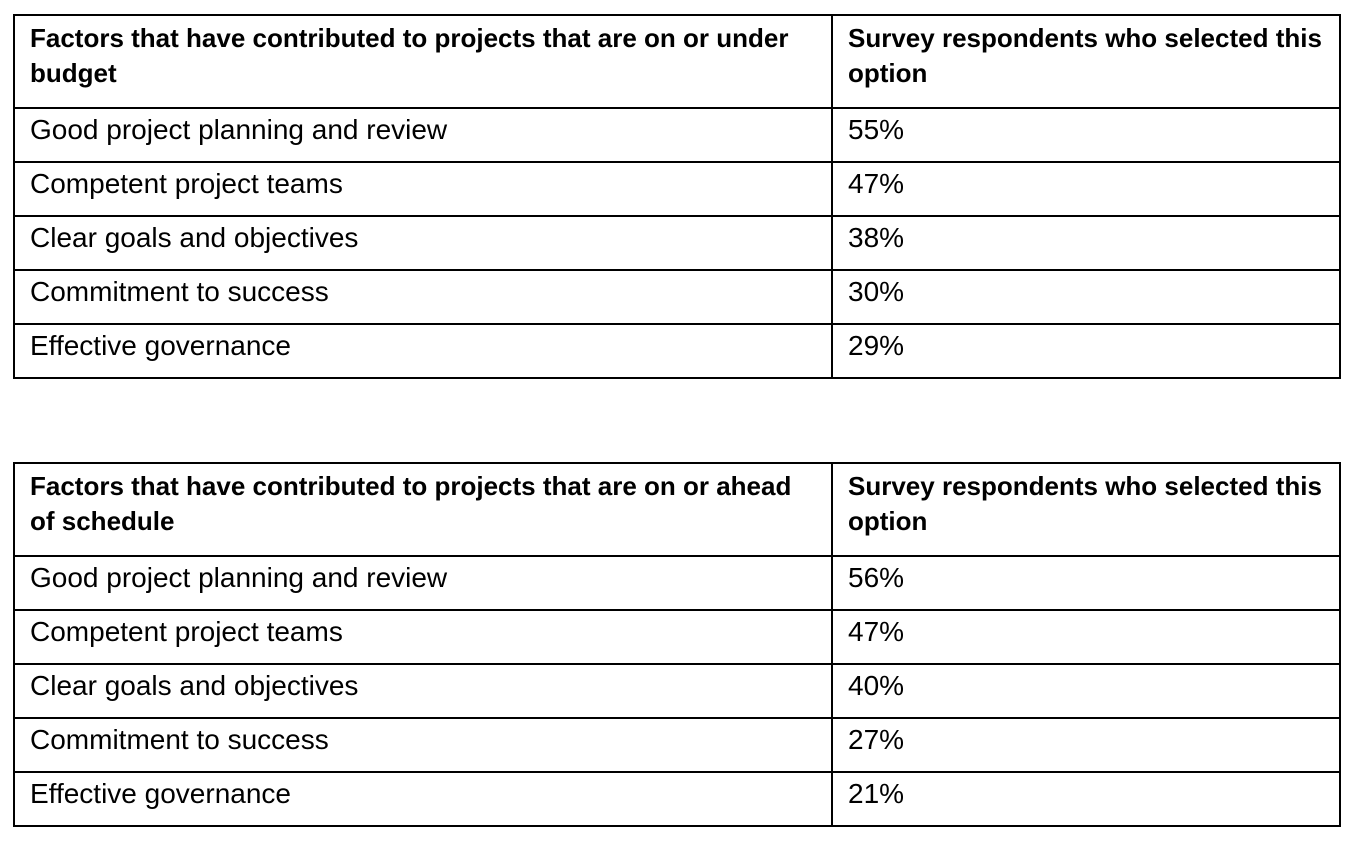 Image resolution: width=1356 pixels, height=848 pixels. I want to click on value-cell: 55%, so click(1086, 135).